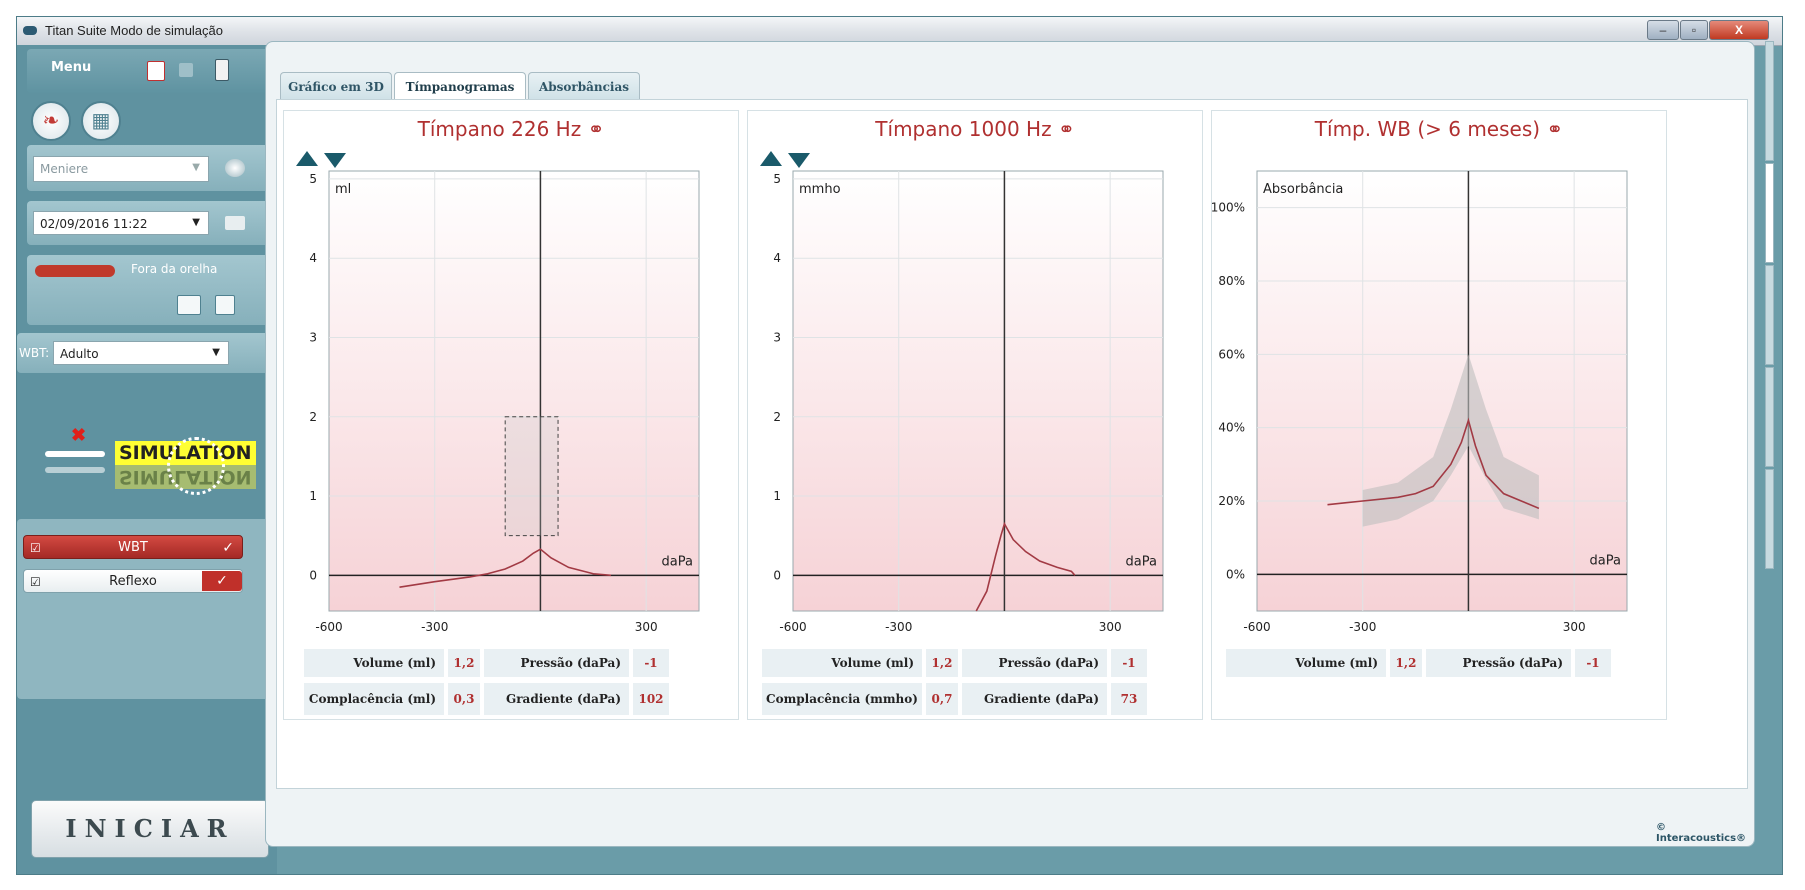 The height and width of the screenshot is (890, 1805). I want to click on probe-status-indicator, so click(75, 271).